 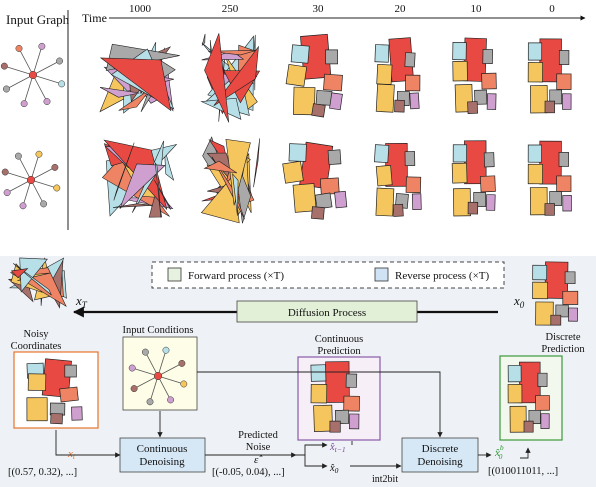 What do you see at coordinates (88, 444) in the screenshot?
I see `arrow-noisy-to-denoise` at bounding box center [88, 444].